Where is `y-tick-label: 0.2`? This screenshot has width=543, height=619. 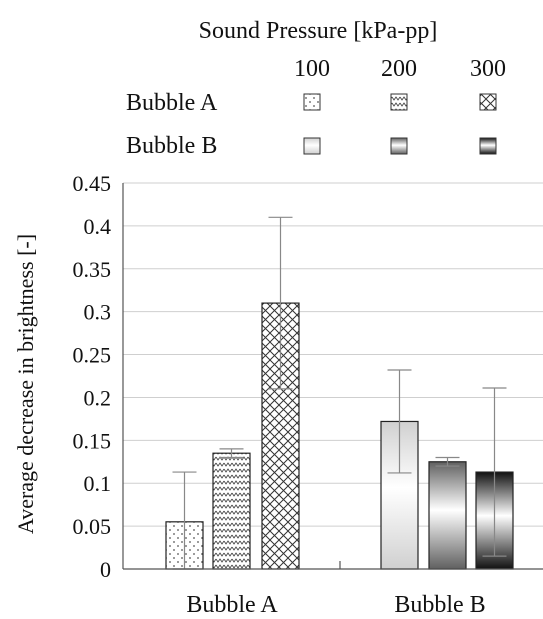
y-tick-label: 0.2 is located at coordinates (98, 397).